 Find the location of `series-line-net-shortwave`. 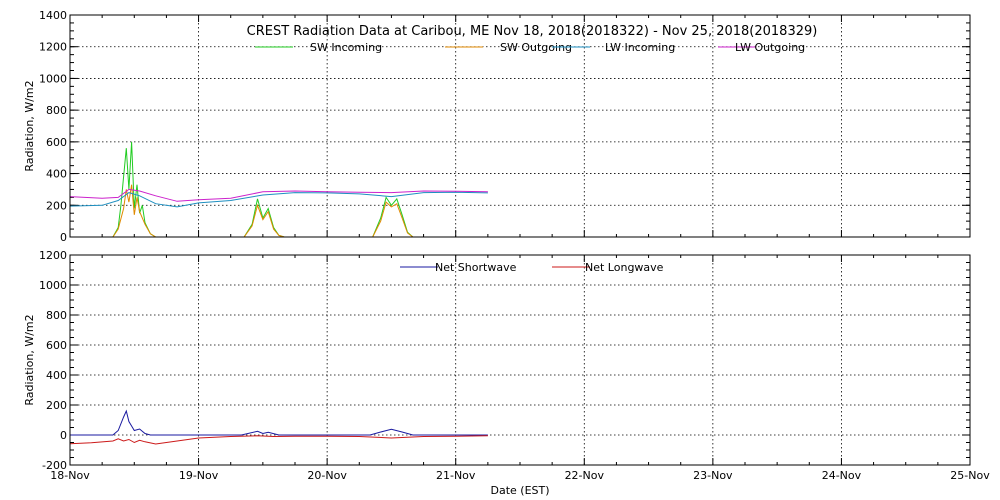

series-line-net-shortwave is located at coordinates (279, 422).